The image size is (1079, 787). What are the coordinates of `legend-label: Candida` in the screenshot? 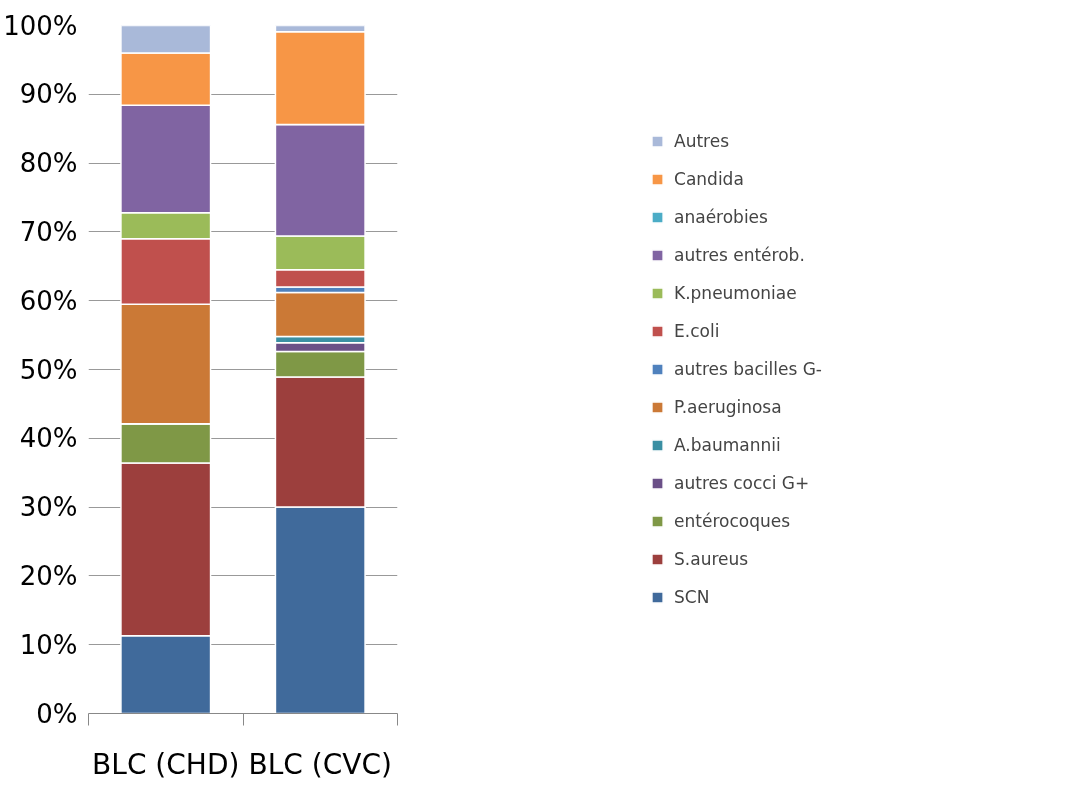 It's located at (709, 179).